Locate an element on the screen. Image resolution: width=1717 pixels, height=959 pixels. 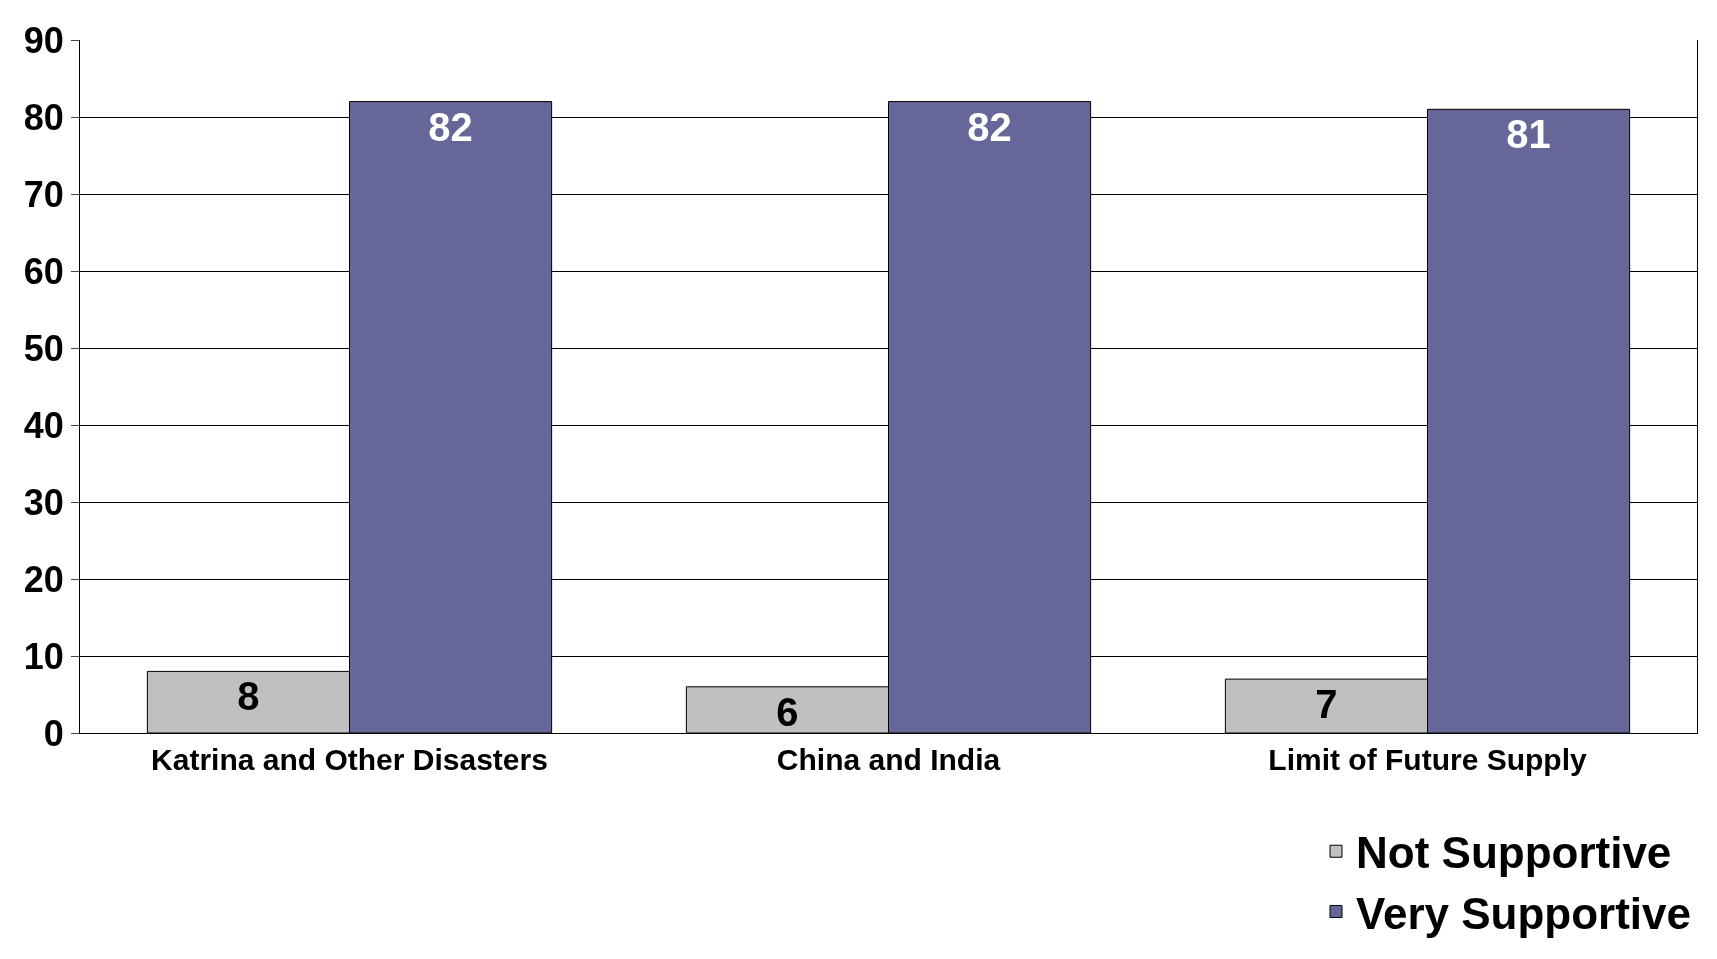
data-label: 81 is located at coordinates (1528, 134).